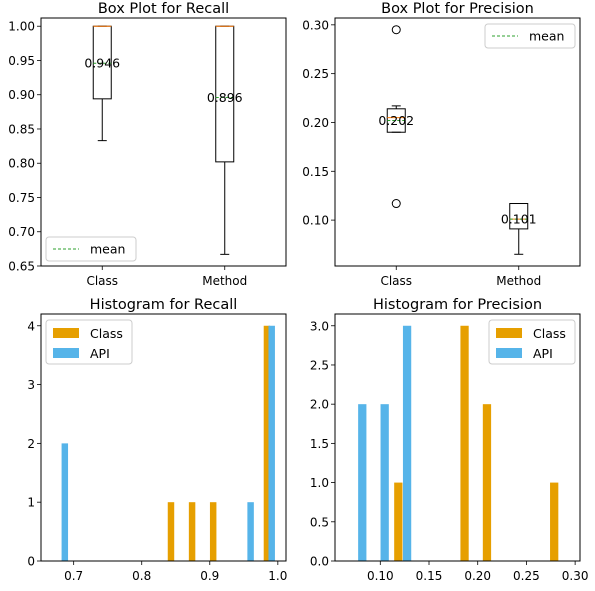 The width and height of the screenshot is (595, 591). Describe the element at coordinates (319, 483) in the screenshot. I see `y-tick-label: 1.0` at that location.